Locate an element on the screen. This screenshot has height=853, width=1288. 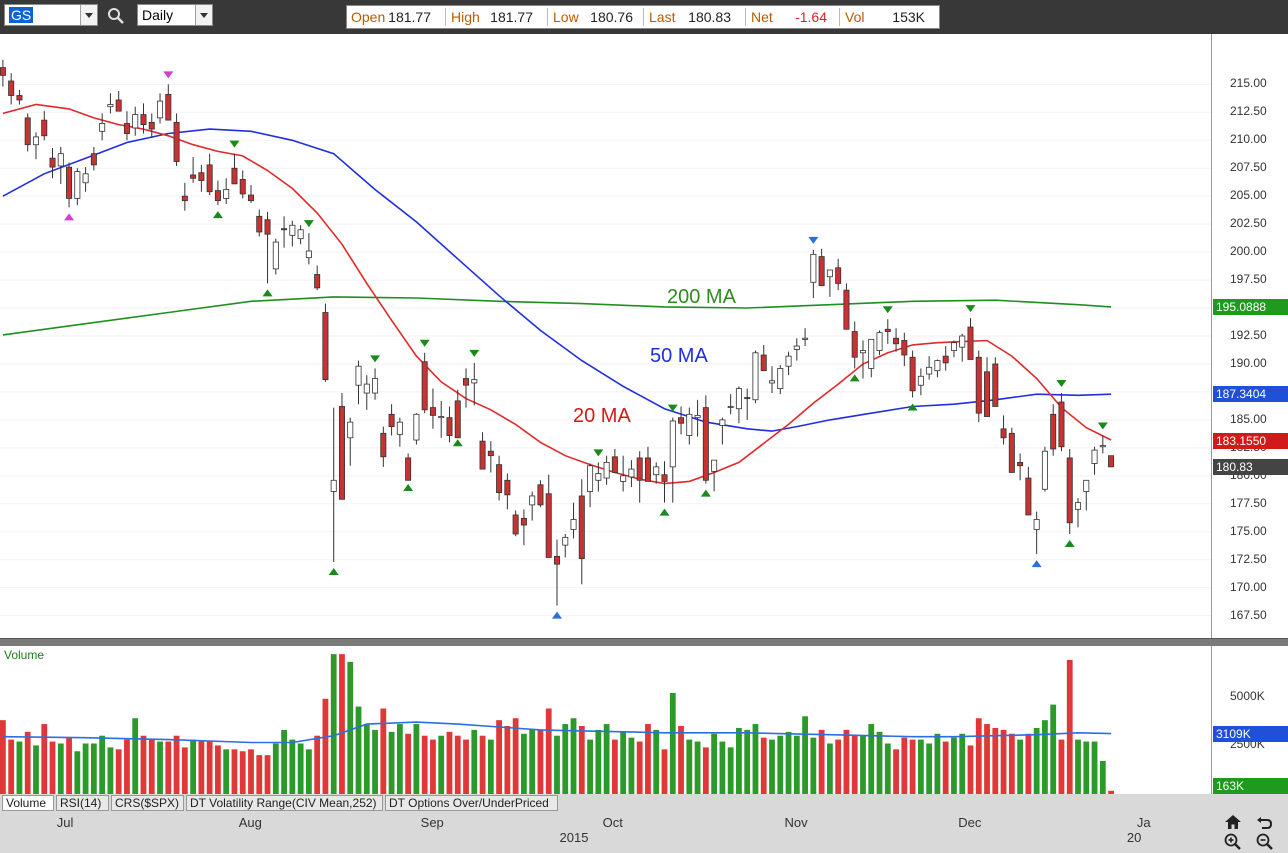
time-tick-label: Sep is located at coordinates (432, 822).